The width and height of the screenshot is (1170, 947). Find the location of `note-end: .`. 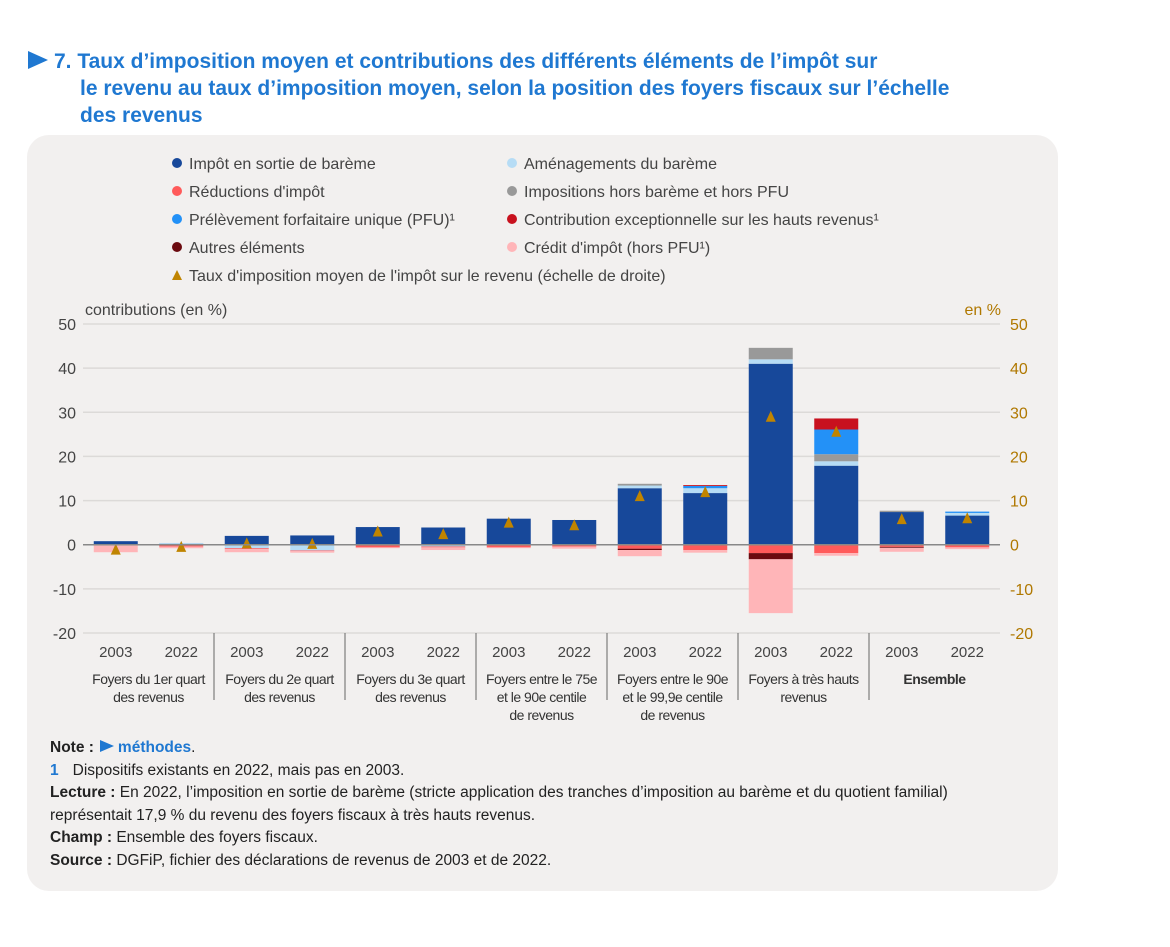

note-end: . is located at coordinates (193, 747).